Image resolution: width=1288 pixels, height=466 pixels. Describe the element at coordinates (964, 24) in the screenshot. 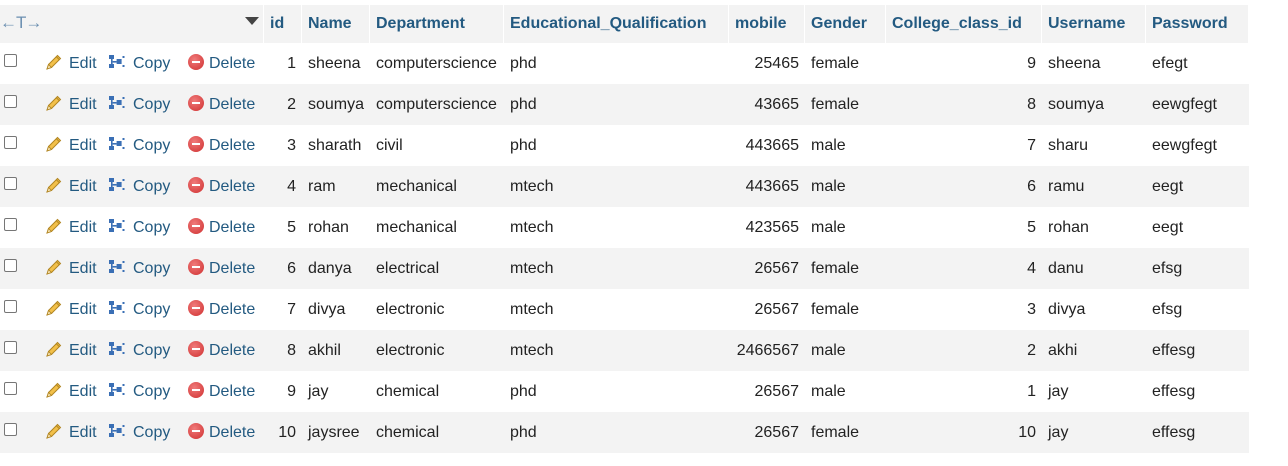

I see `column-header-college-class-id: College_class_id` at that location.